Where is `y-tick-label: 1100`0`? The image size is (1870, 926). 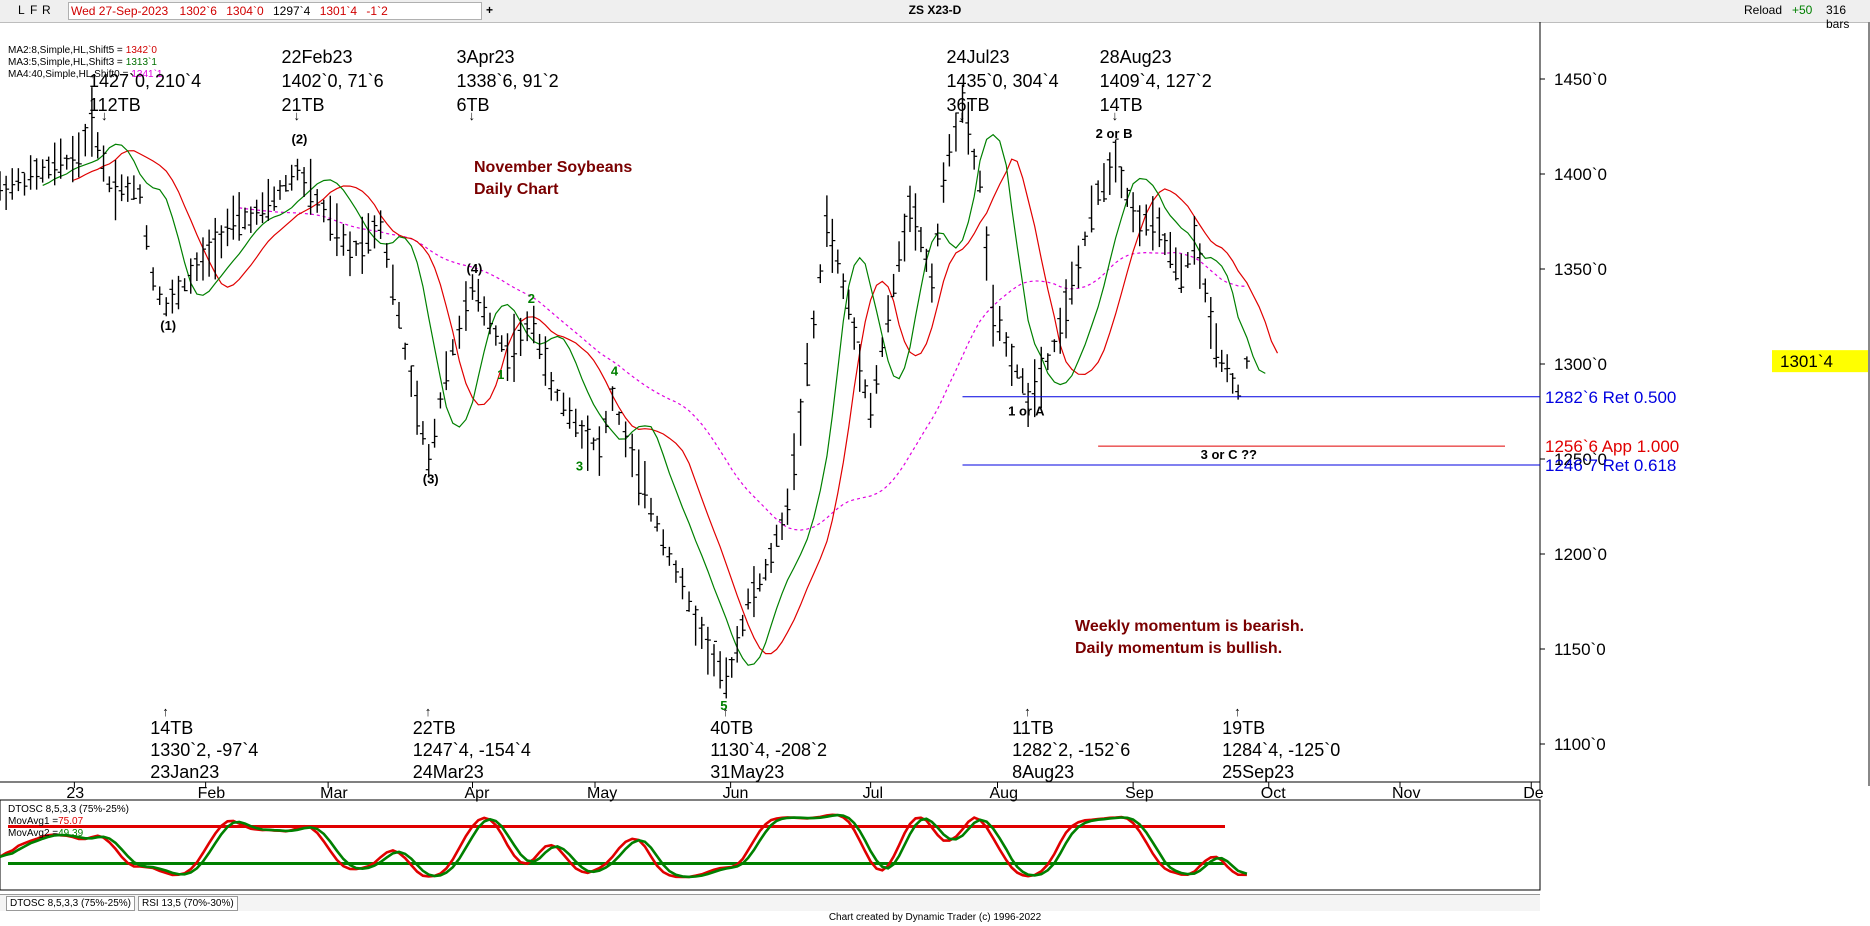
y-tick-label: 1100`0 is located at coordinates (1580, 744).